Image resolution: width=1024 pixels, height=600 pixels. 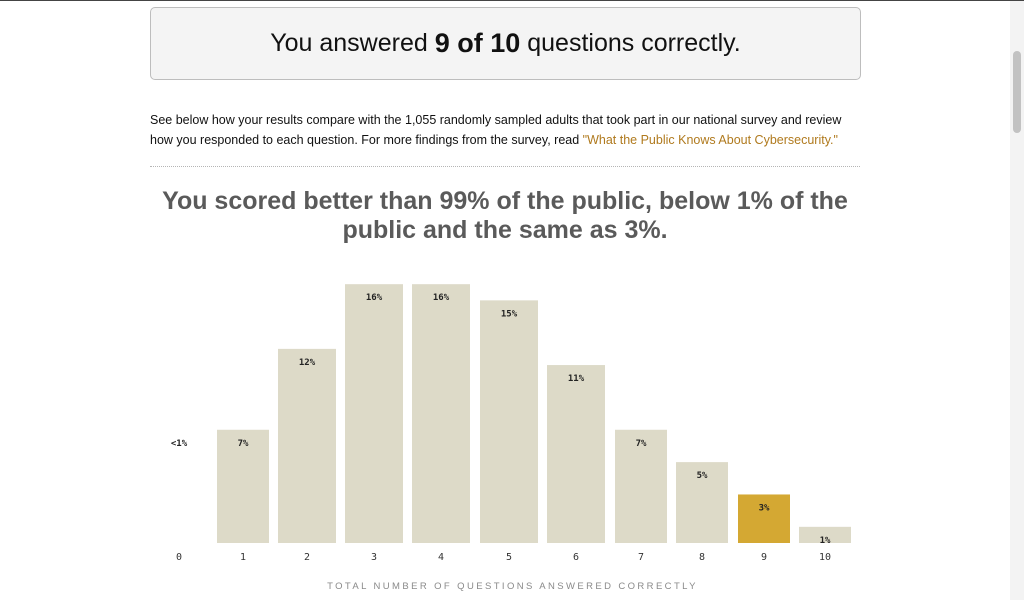 What do you see at coordinates (641, 444) in the screenshot?
I see `data-label-7: 7%` at bounding box center [641, 444].